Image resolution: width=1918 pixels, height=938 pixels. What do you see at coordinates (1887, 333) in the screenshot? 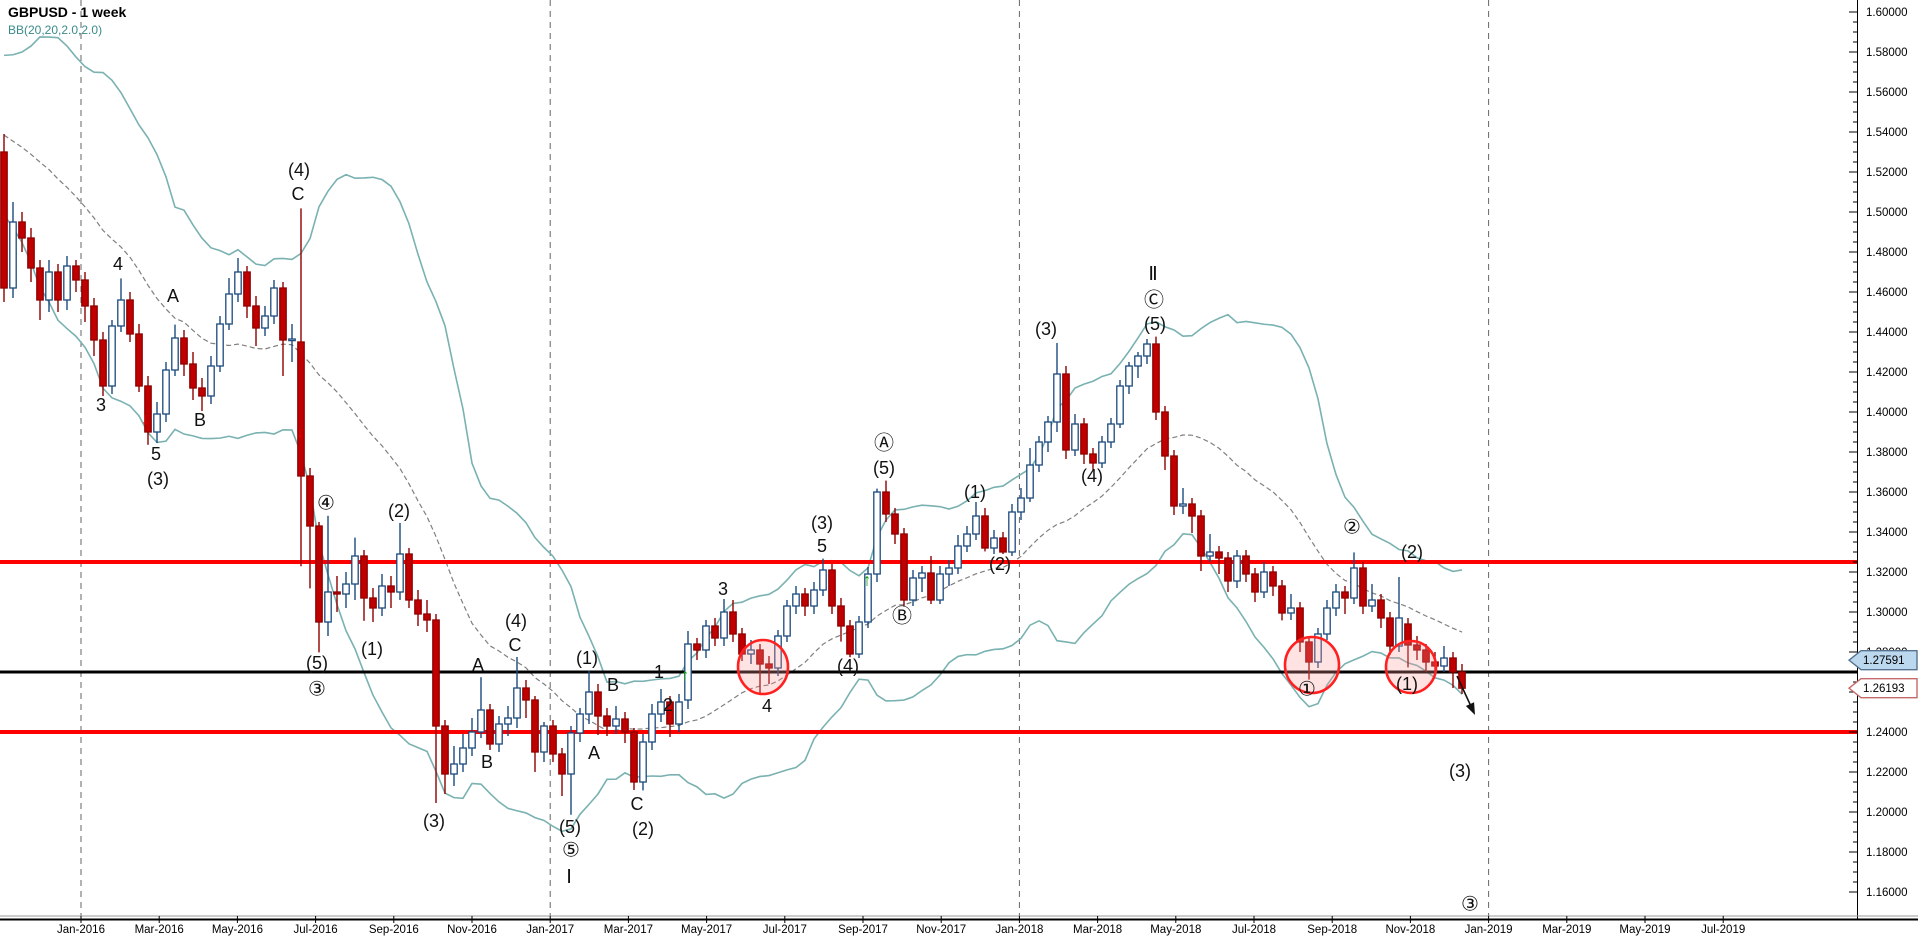
I see `price-tick-label: 1.44000` at bounding box center [1887, 333].